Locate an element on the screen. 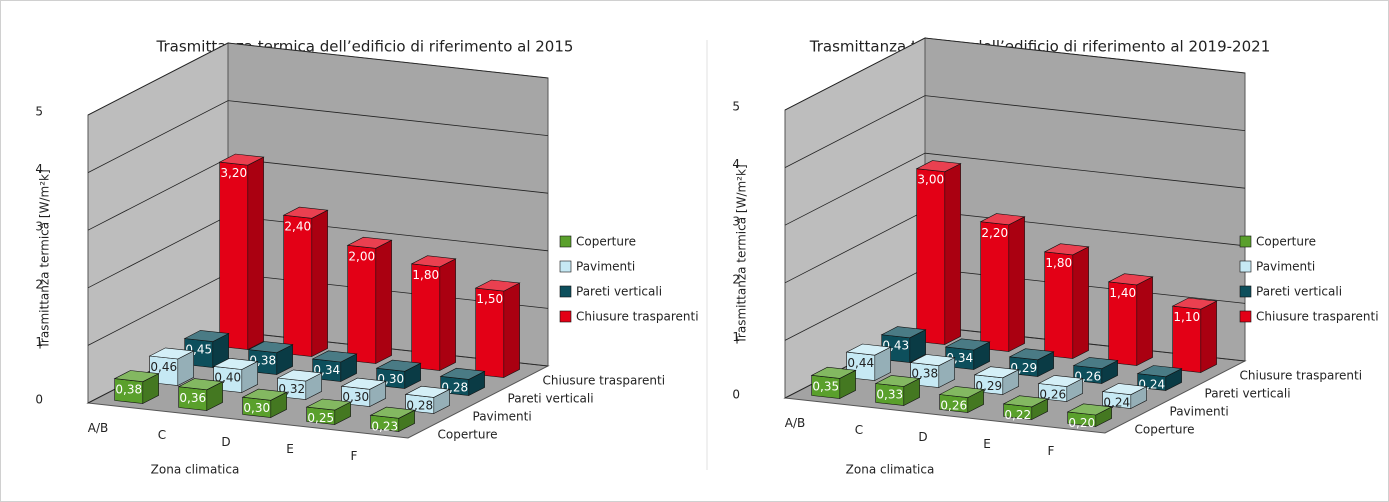  y-tick-label: 5 is located at coordinates (736, 107).